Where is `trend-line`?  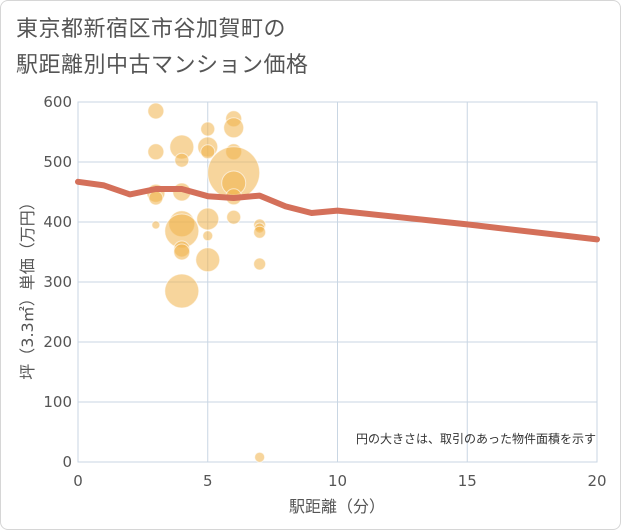
trend-line is located at coordinates (337, 210).